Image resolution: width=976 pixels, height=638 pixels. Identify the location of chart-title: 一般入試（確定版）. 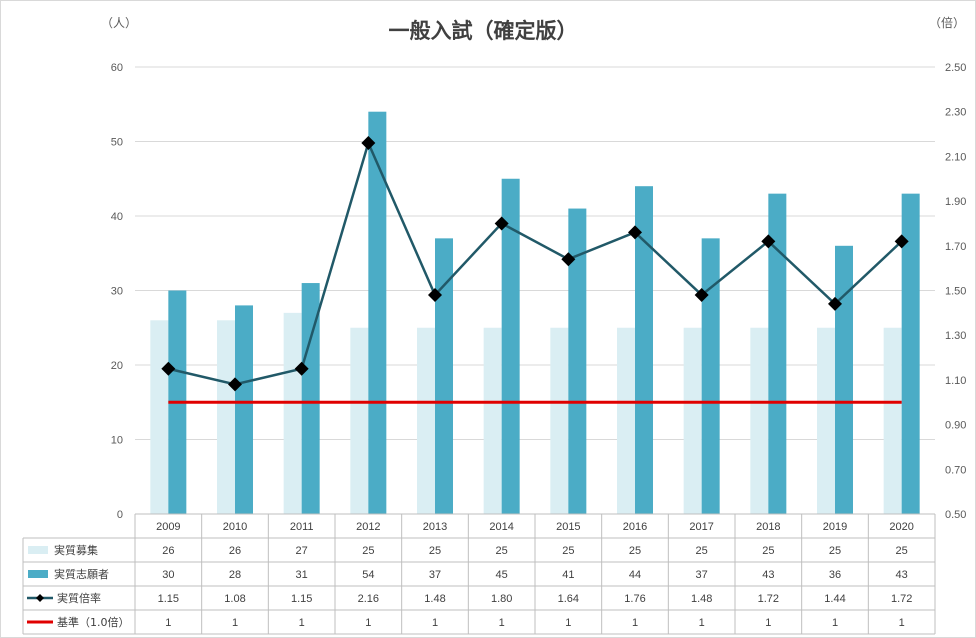
(483, 31).